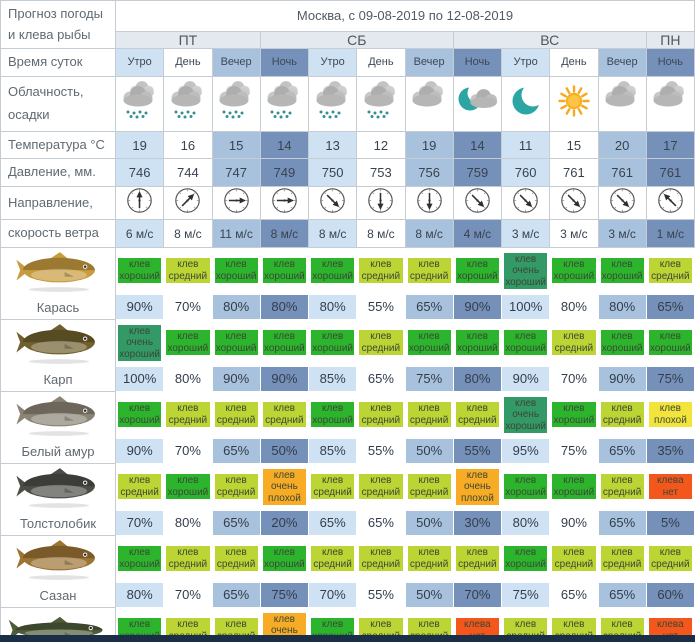 The image size is (695, 642). Describe the element at coordinates (188, 145) in the screenshot. I see `temperature-cell: 16` at that location.